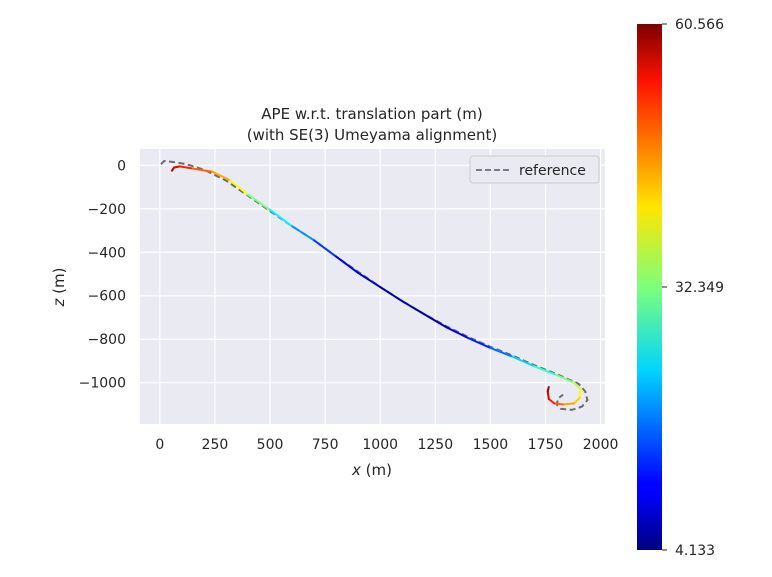  Describe the element at coordinates (649, 287) in the screenshot. I see `colorbar-gradient` at that location.